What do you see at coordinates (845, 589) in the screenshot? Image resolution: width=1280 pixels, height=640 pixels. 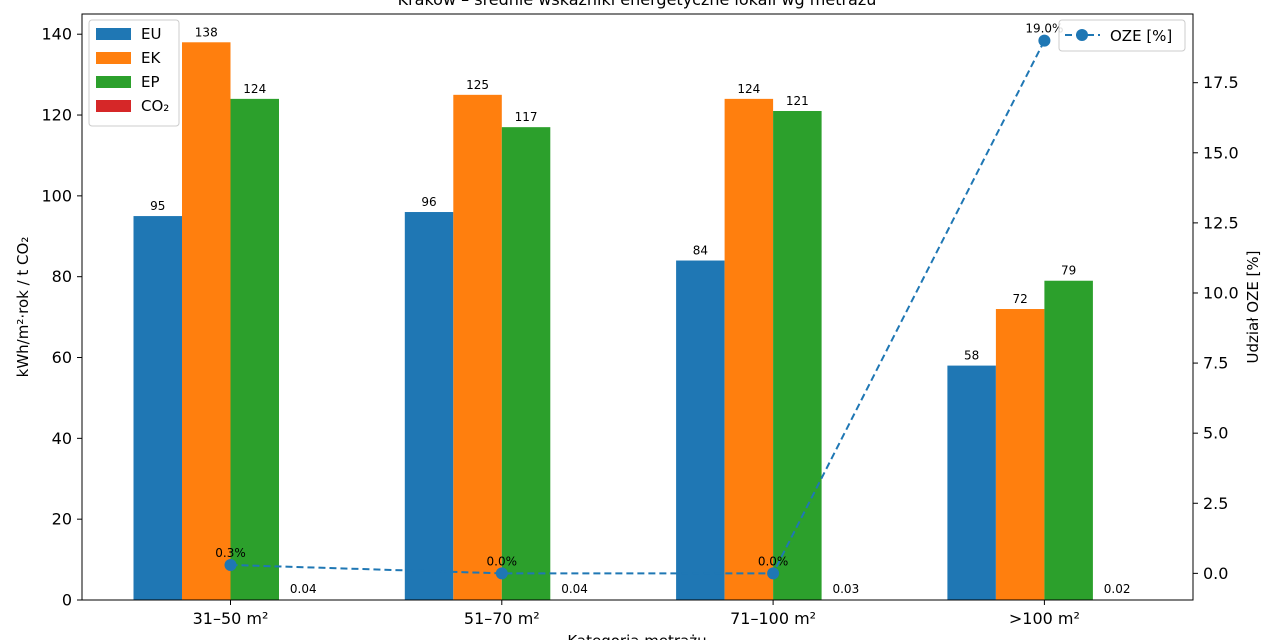 I see `bar-value-label: 0.03` at bounding box center [845, 589].